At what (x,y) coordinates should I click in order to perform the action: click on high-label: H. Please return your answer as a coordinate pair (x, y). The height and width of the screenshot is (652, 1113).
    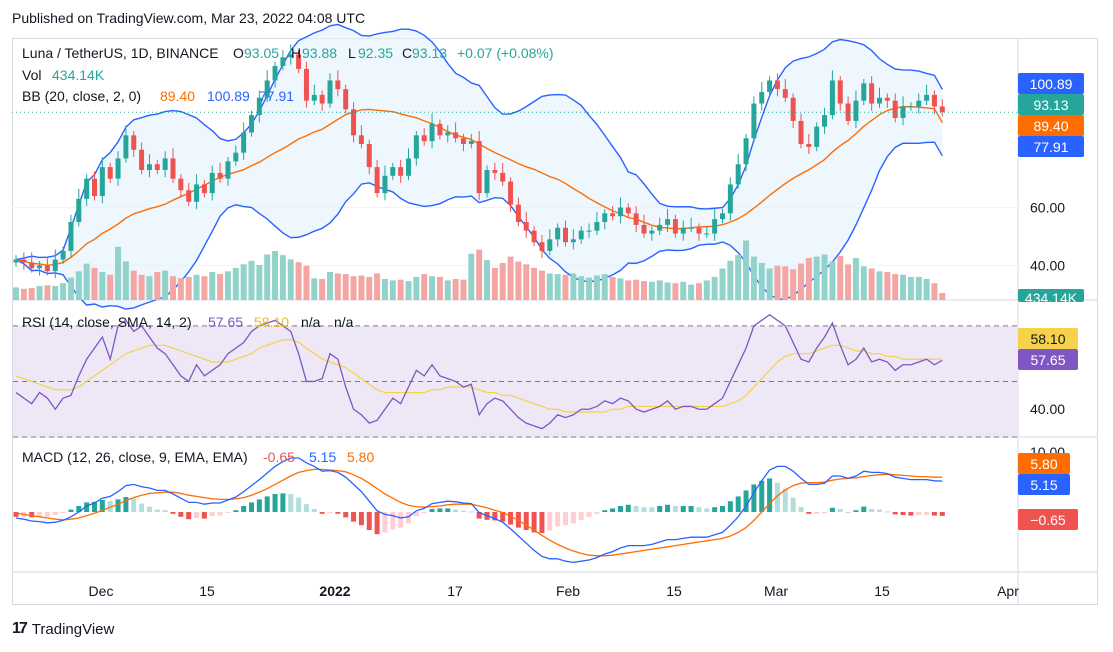
    Looking at the image, I should click on (296, 53).